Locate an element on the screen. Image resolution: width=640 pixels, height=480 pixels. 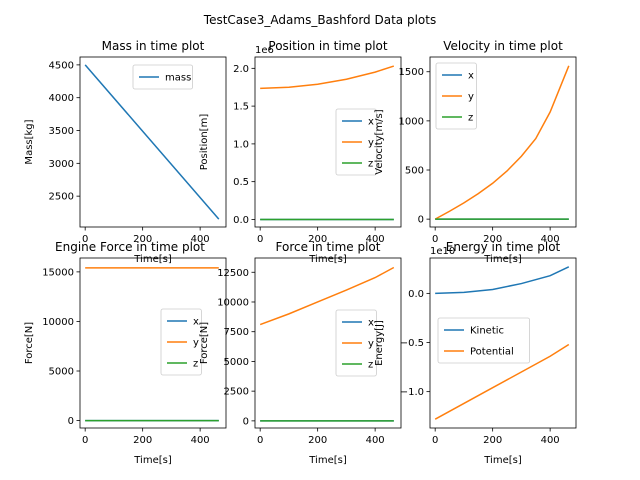
series-line-mass is located at coordinates (152, 142).